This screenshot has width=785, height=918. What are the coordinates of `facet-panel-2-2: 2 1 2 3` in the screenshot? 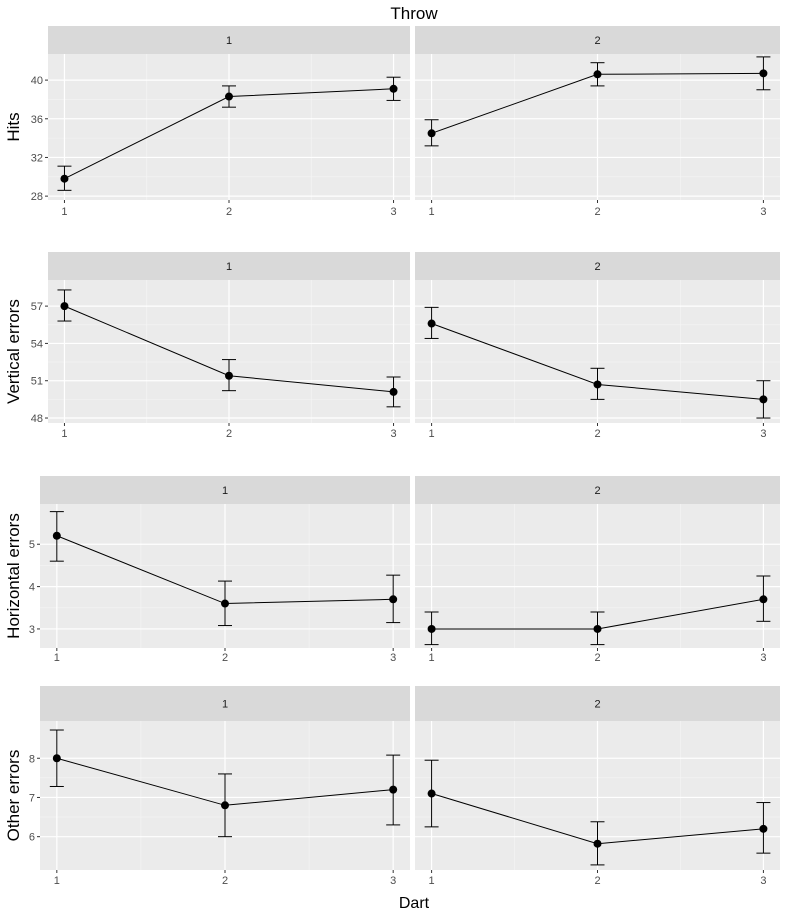 It's located at (597, 346).